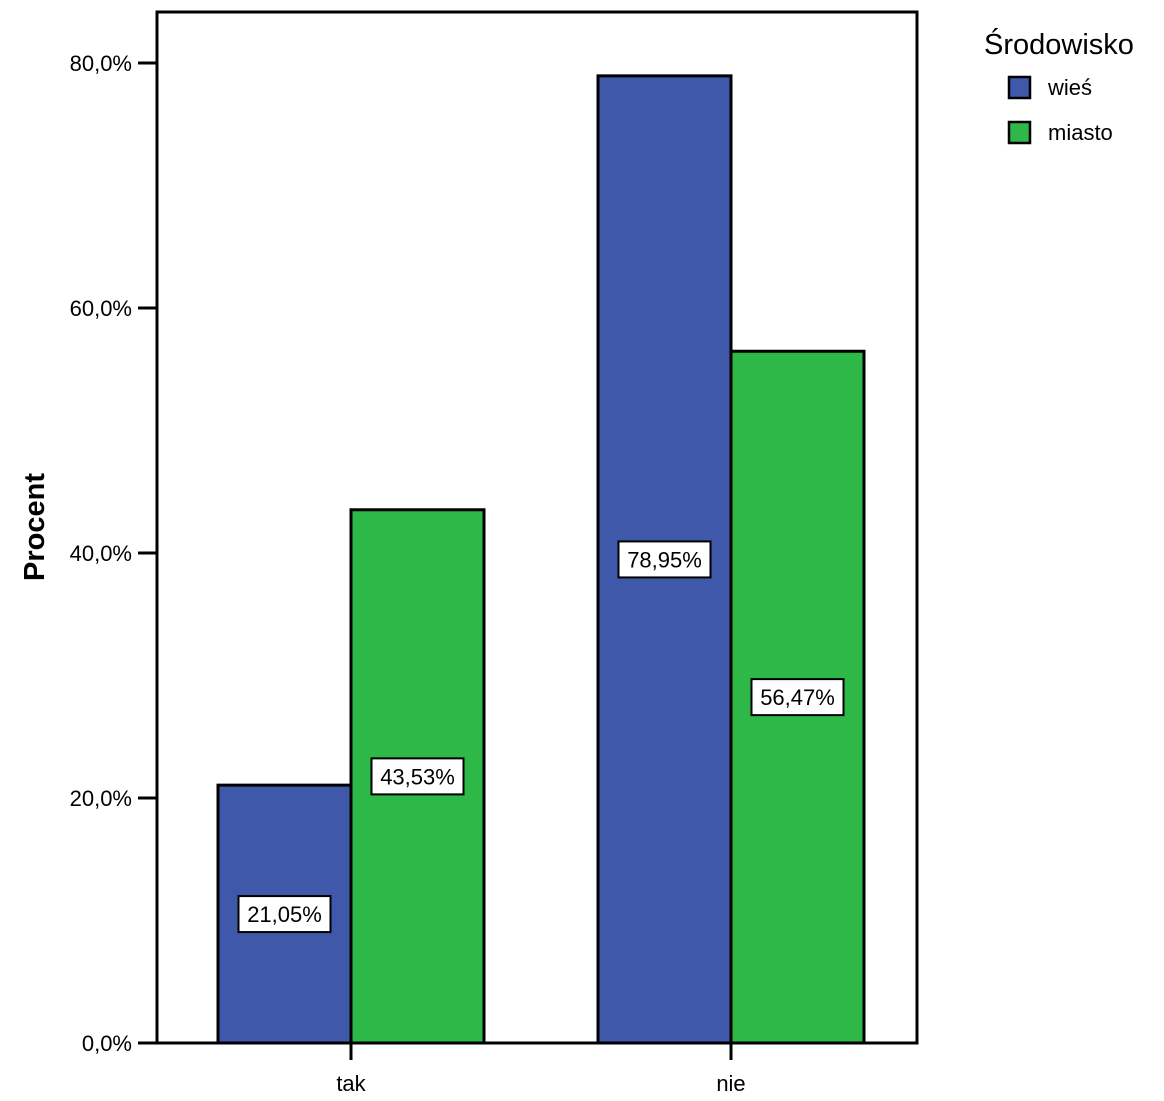 The width and height of the screenshot is (1164, 1101). I want to click on y-axis: 0,0% 20,0% 40,0% 60,0% 80,0%, so click(113, 553).